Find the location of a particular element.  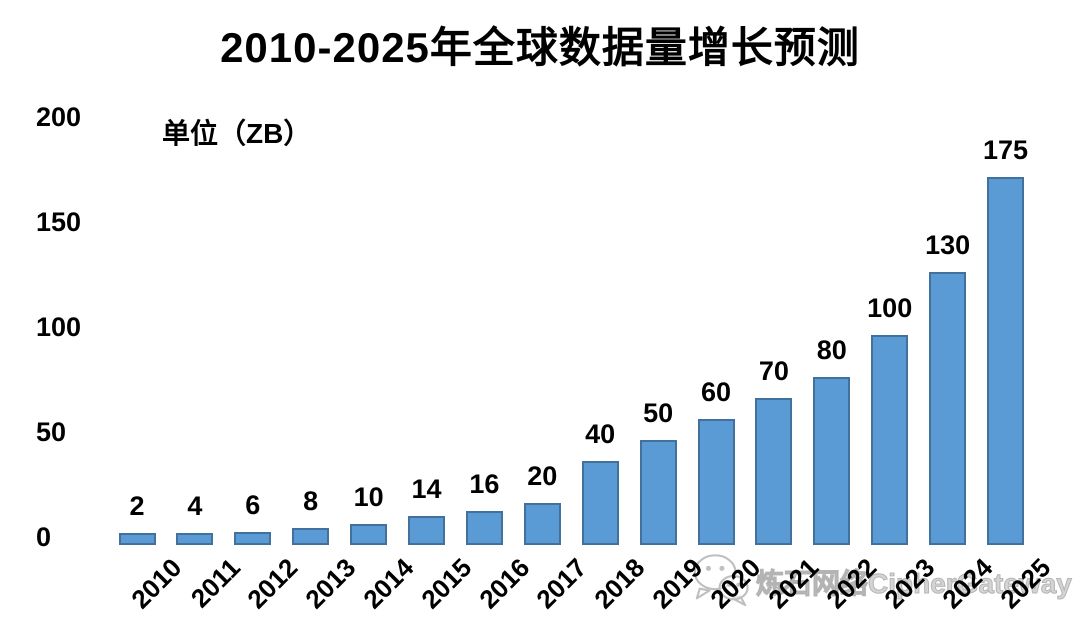

bar-value-label: 8 is located at coordinates (311, 501).